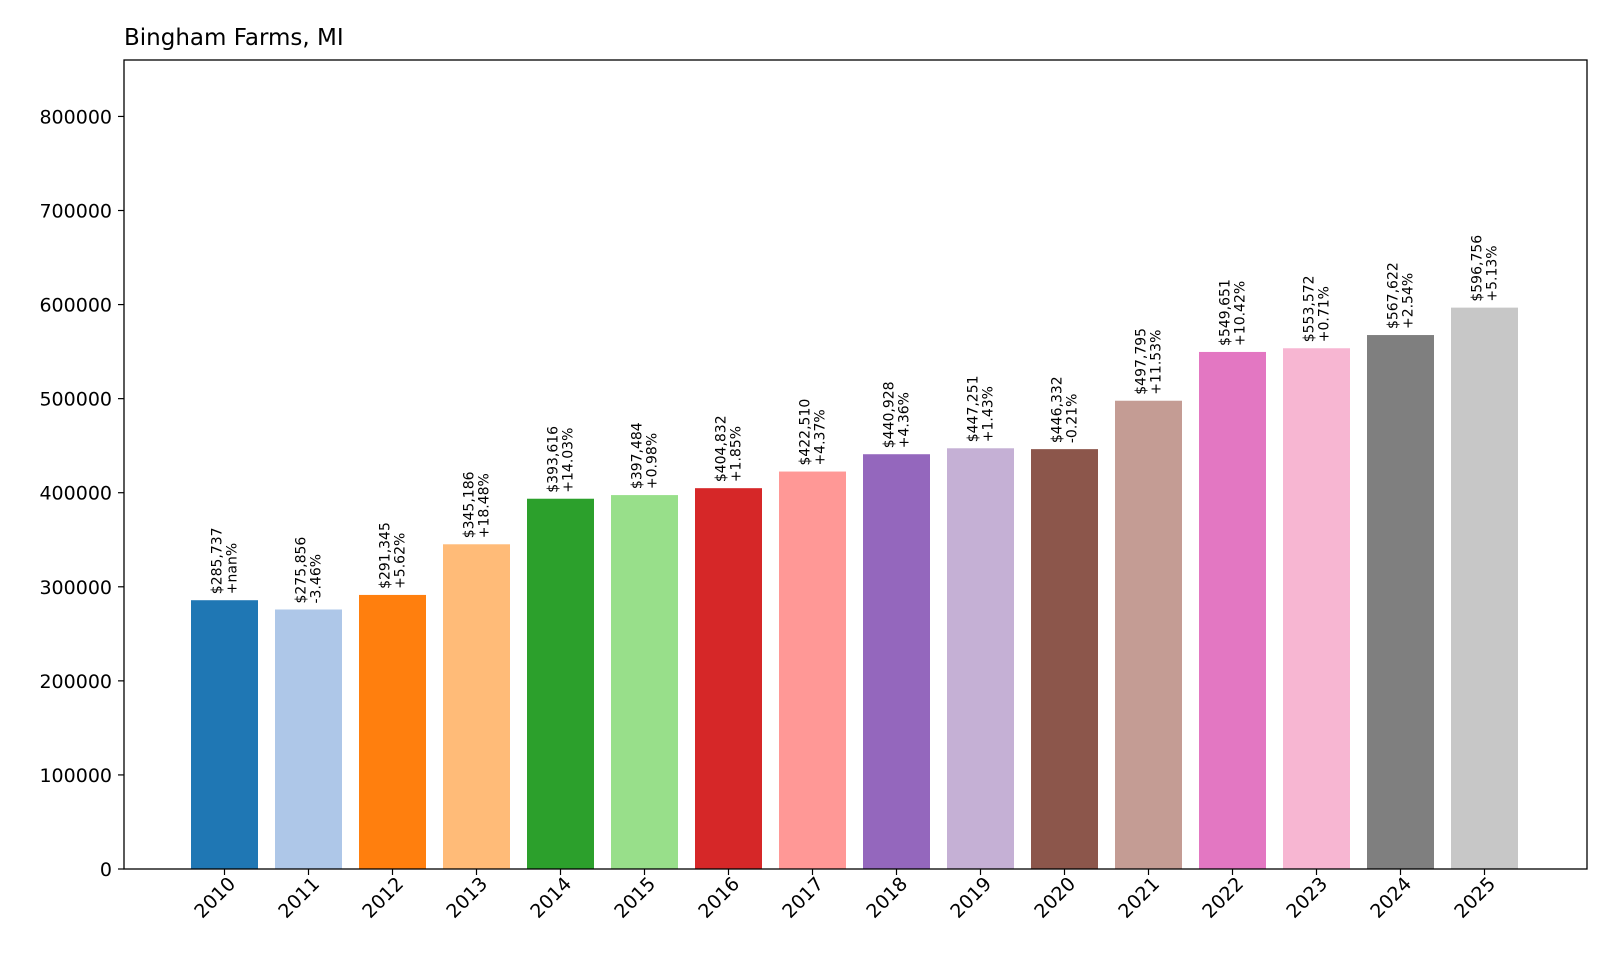 The image size is (1600, 960). I want to click on bar-2010, so click(224, 734).